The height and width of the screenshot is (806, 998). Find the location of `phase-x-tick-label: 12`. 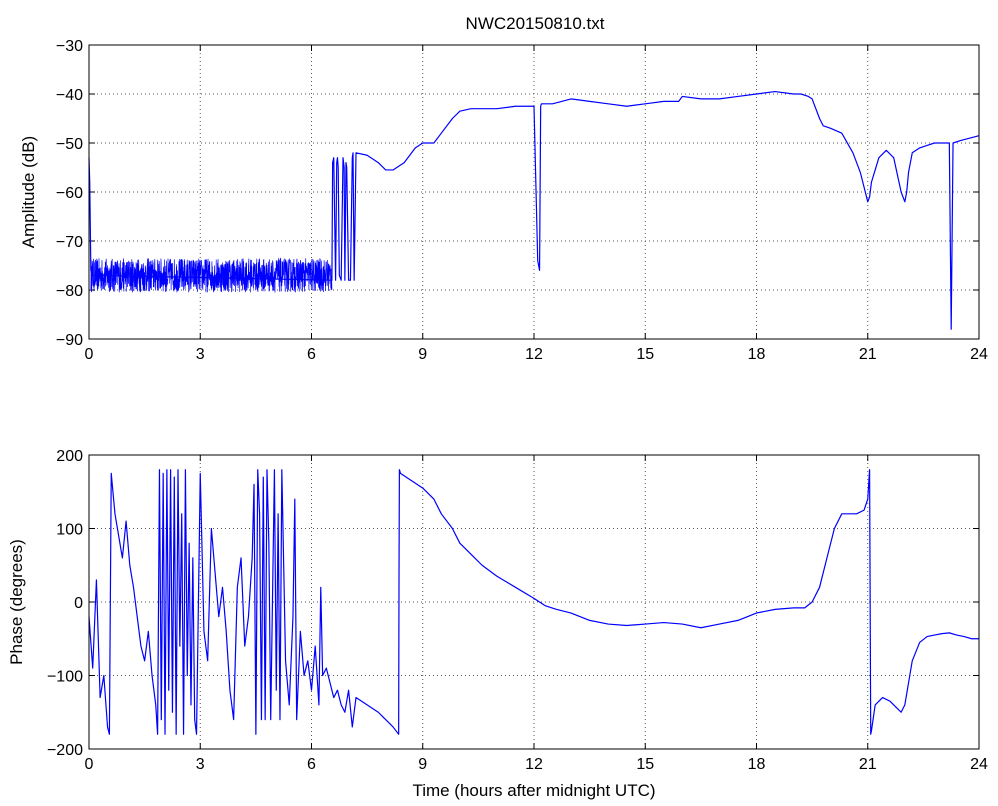

phase-x-tick-label: 12 is located at coordinates (534, 764).